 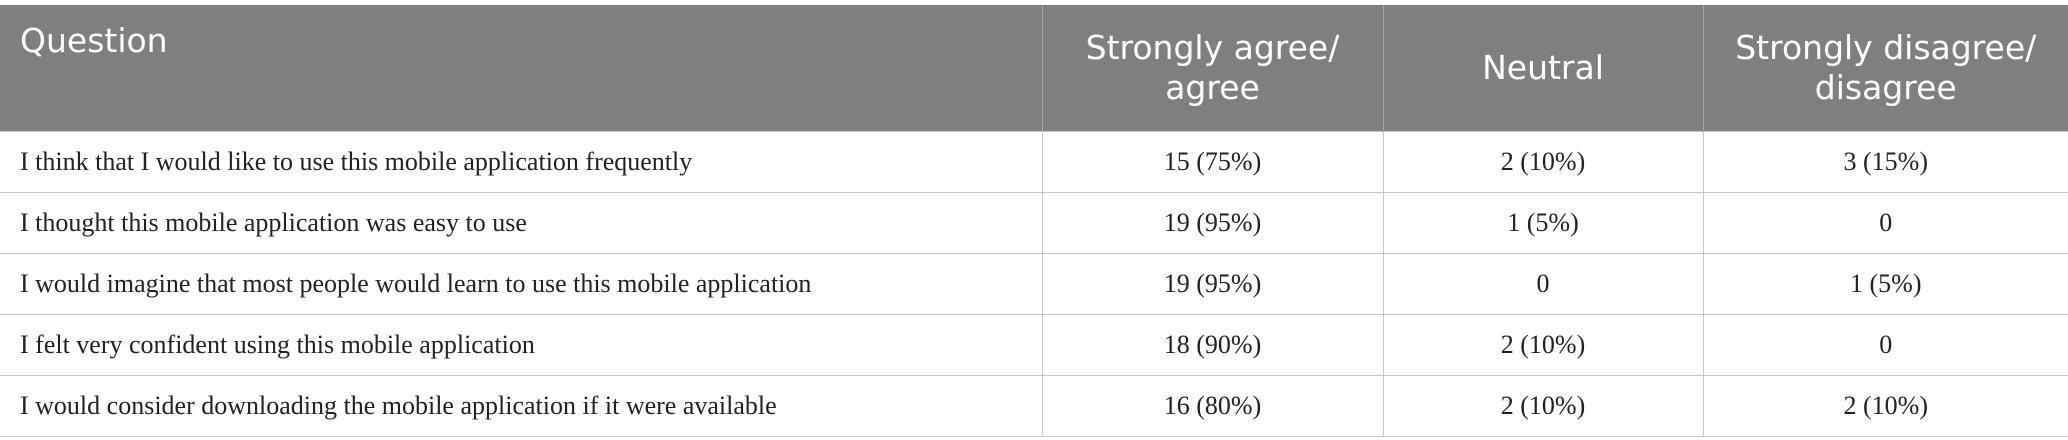 What do you see at coordinates (1885, 162) in the screenshot?
I see `table-cell: 3 (15%)` at bounding box center [1885, 162].